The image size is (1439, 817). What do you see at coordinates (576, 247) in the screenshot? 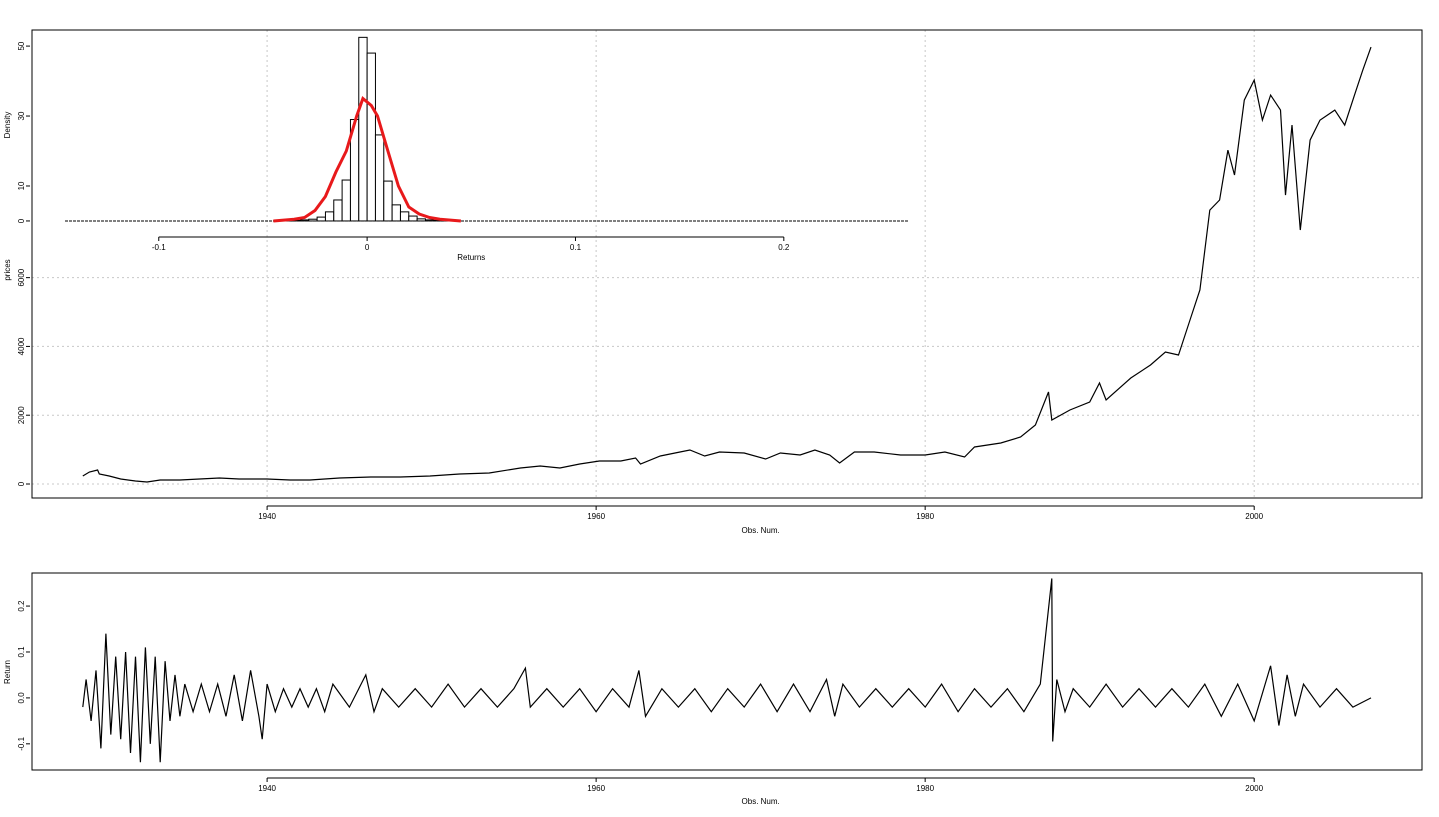
I see `x-tick-label: 0.1` at bounding box center [576, 247].